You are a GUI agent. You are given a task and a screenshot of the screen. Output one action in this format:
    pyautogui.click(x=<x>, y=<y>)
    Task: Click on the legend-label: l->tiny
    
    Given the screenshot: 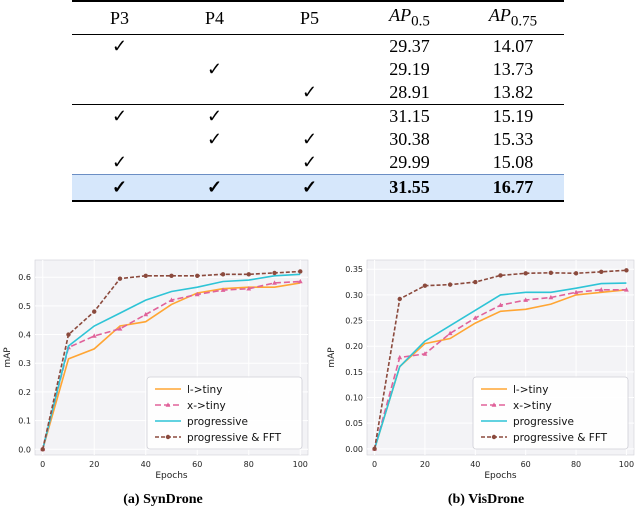 What is the action you would take?
    pyautogui.click(x=204, y=390)
    